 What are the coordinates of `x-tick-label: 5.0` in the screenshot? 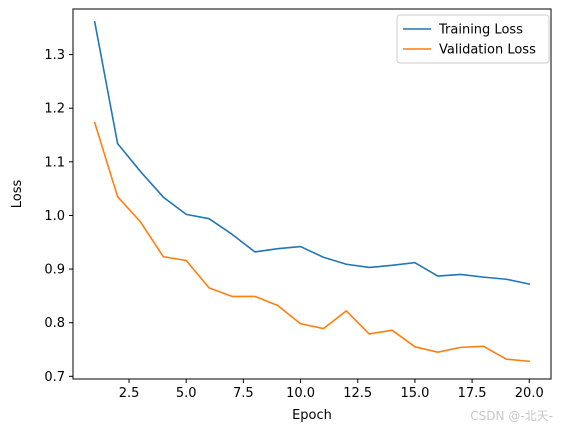 It's located at (186, 393).